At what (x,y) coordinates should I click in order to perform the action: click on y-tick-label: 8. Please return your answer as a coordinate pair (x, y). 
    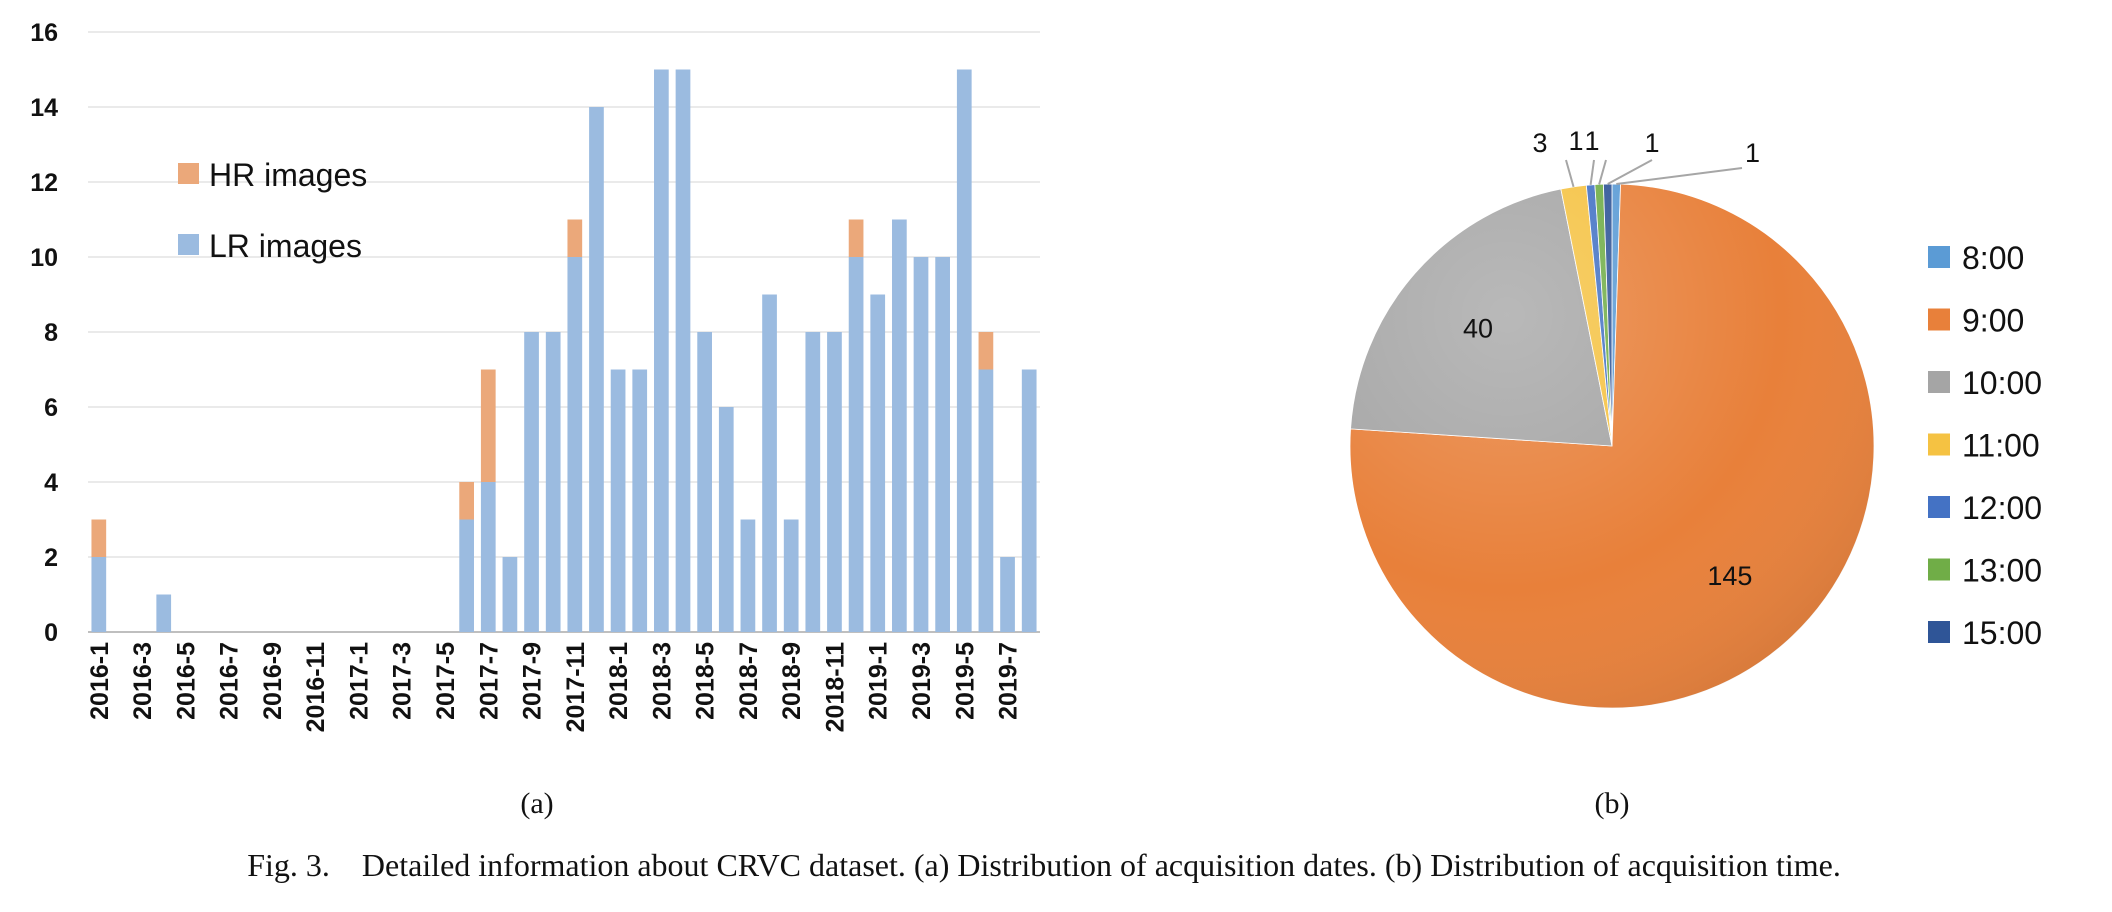
    Looking at the image, I should click on (51, 333).